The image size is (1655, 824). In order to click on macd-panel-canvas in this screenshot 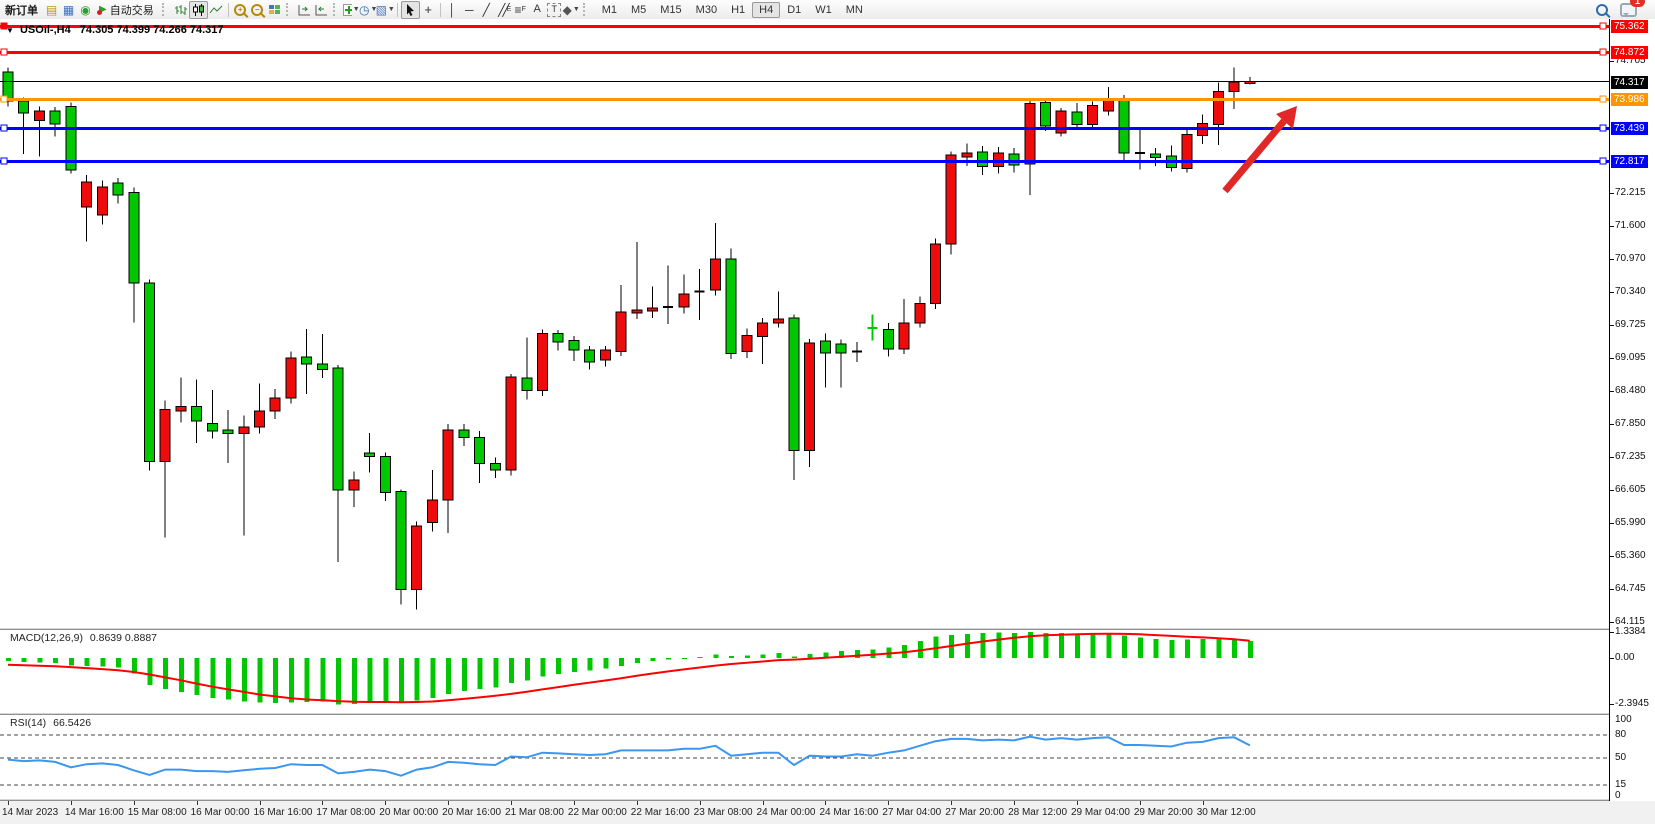, I will do `click(804, 671)`.